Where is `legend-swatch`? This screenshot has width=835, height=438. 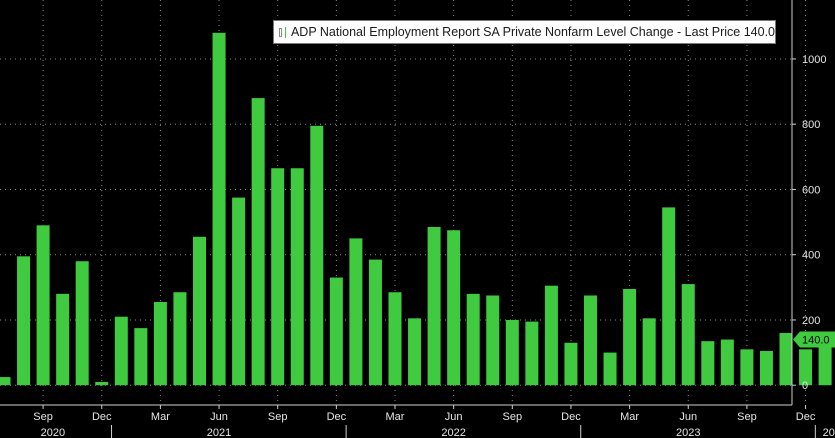
legend-swatch is located at coordinates (285, 32).